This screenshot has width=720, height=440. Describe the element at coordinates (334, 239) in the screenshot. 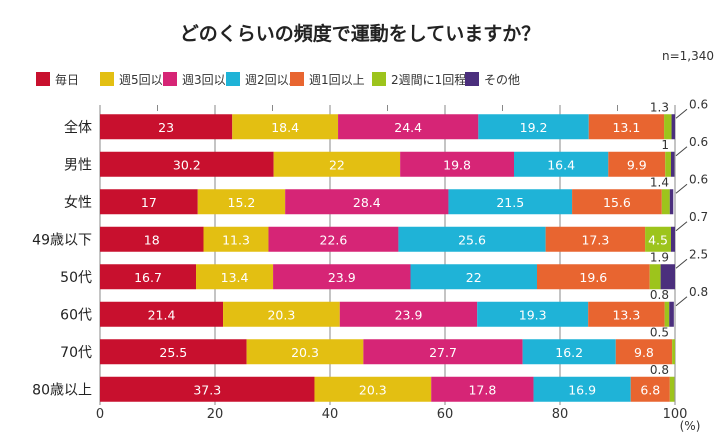

I see `data-label: 22.6` at that location.